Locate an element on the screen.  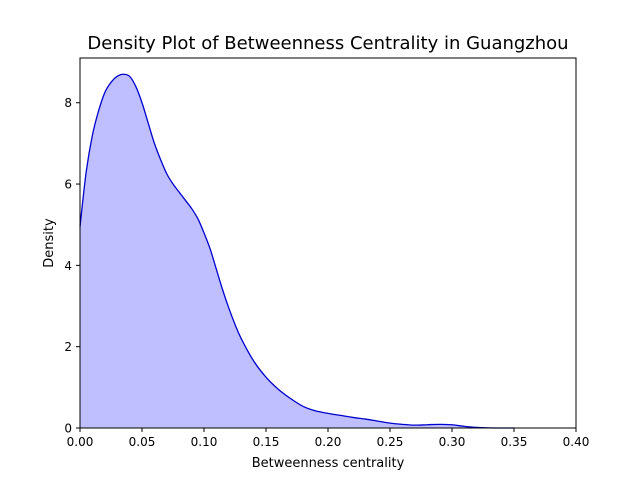
x-tick-label: 0.25 is located at coordinates (390, 442).